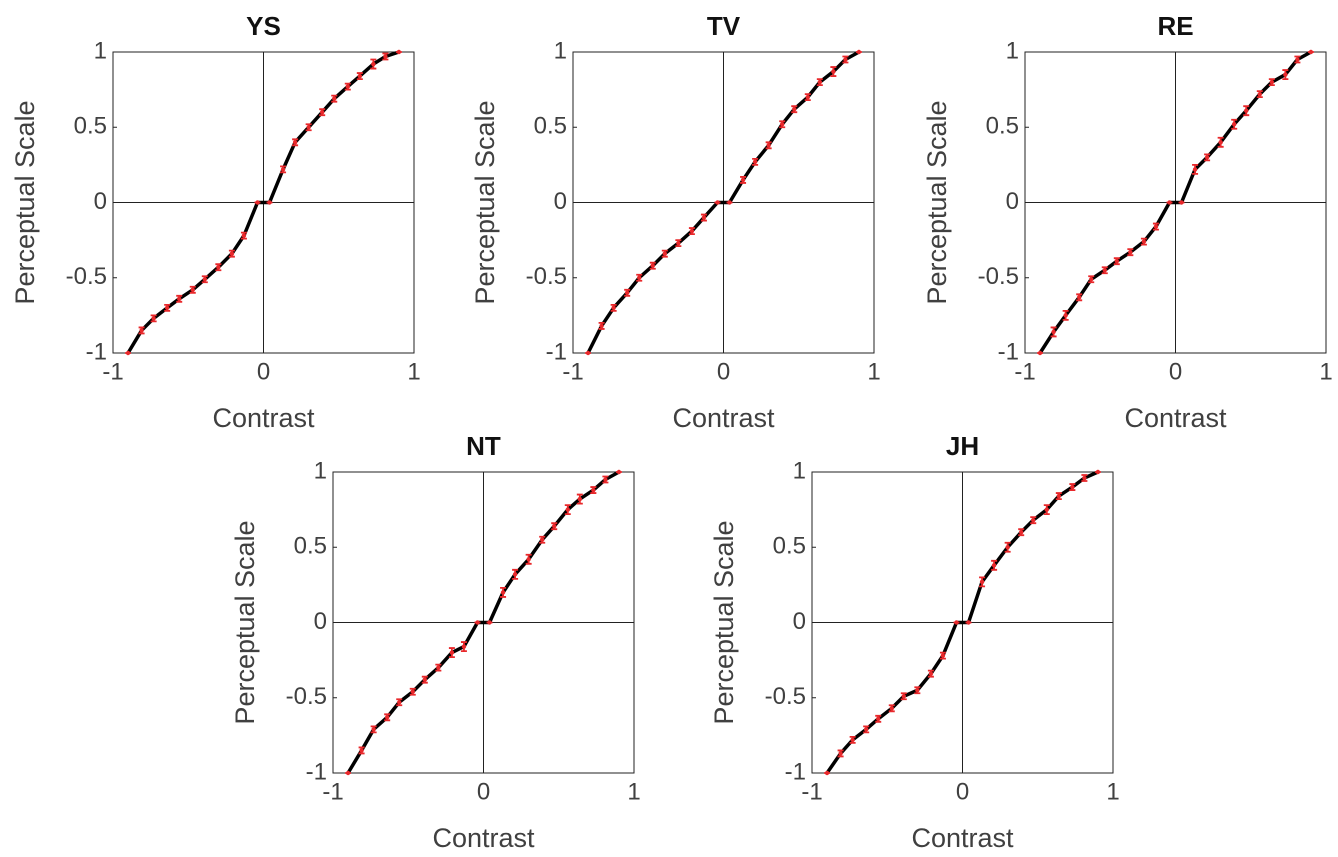 The image size is (1338, 857). Describe the element at coordinates (1175, 26) in the screenshot. I see `chart-title: RE` at that location.